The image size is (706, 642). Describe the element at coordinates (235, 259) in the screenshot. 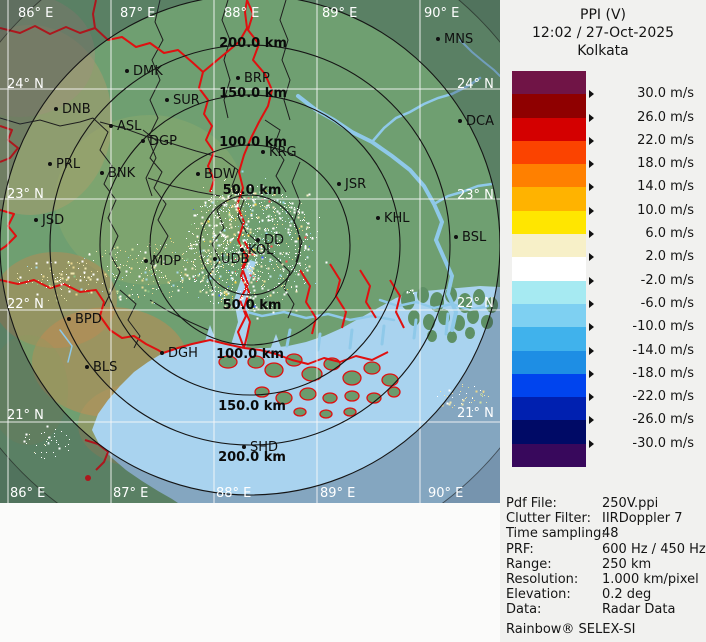

I see `station-label: UDB` at that location.